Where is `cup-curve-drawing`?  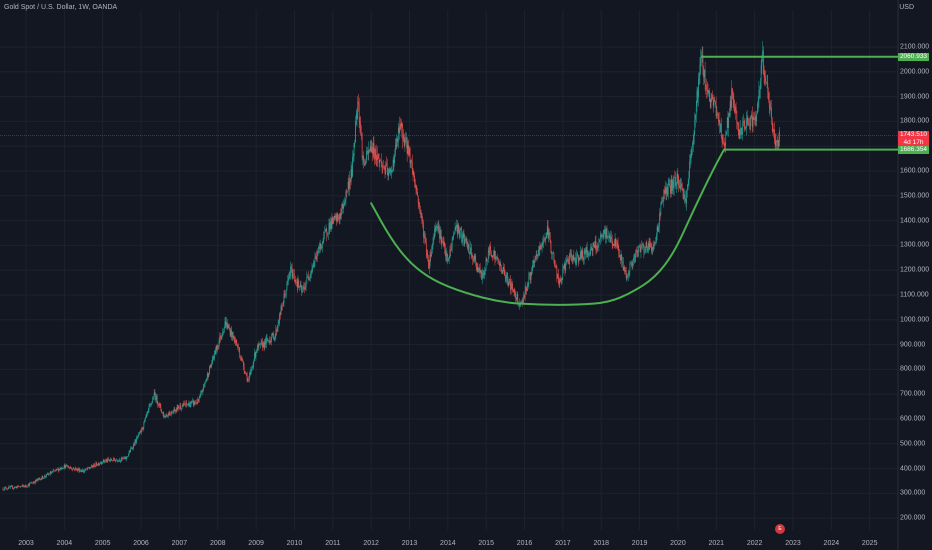 cup-curve-drawing is located at coordinates (547, 227).